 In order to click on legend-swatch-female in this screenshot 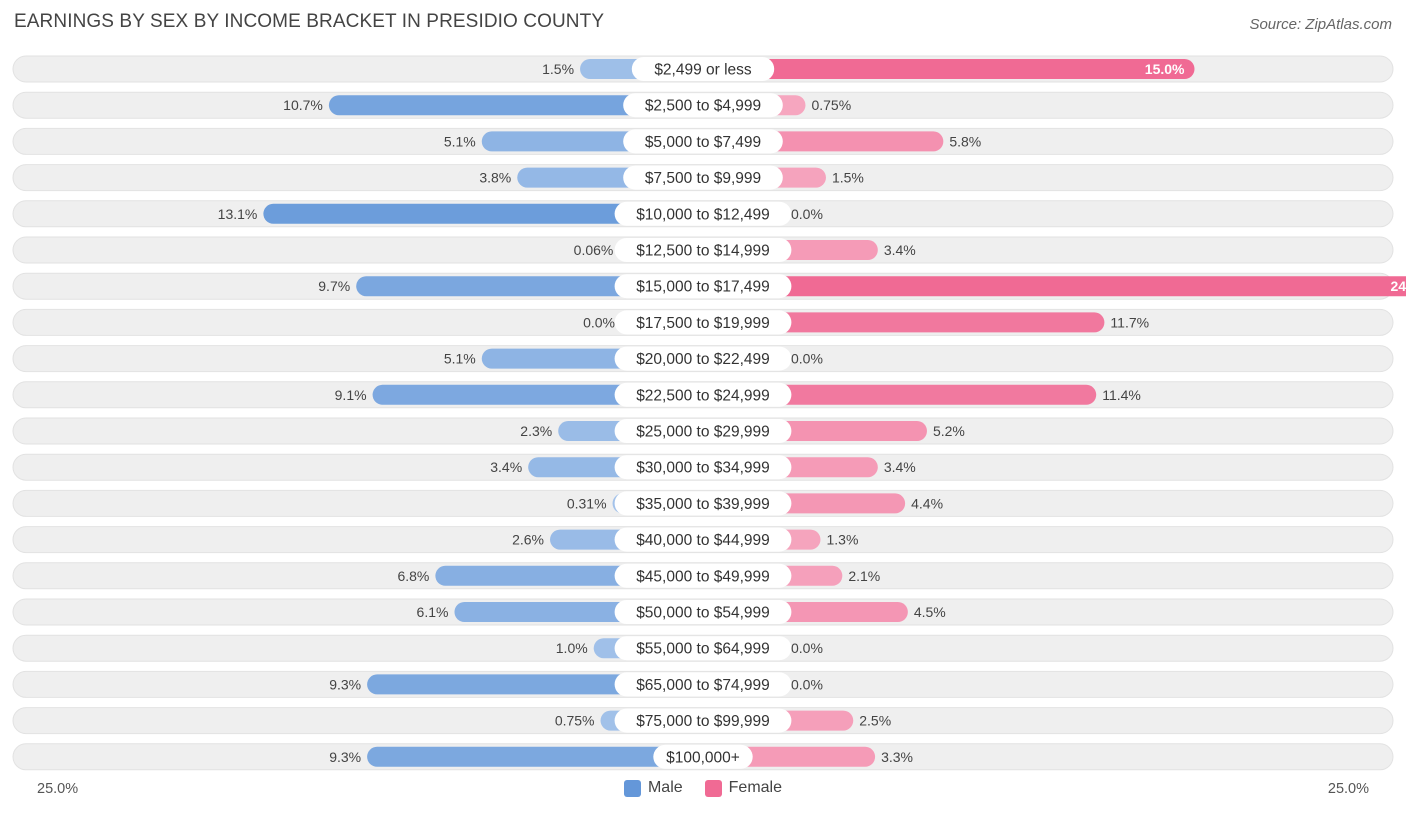, I will do `click(713, 788)`.